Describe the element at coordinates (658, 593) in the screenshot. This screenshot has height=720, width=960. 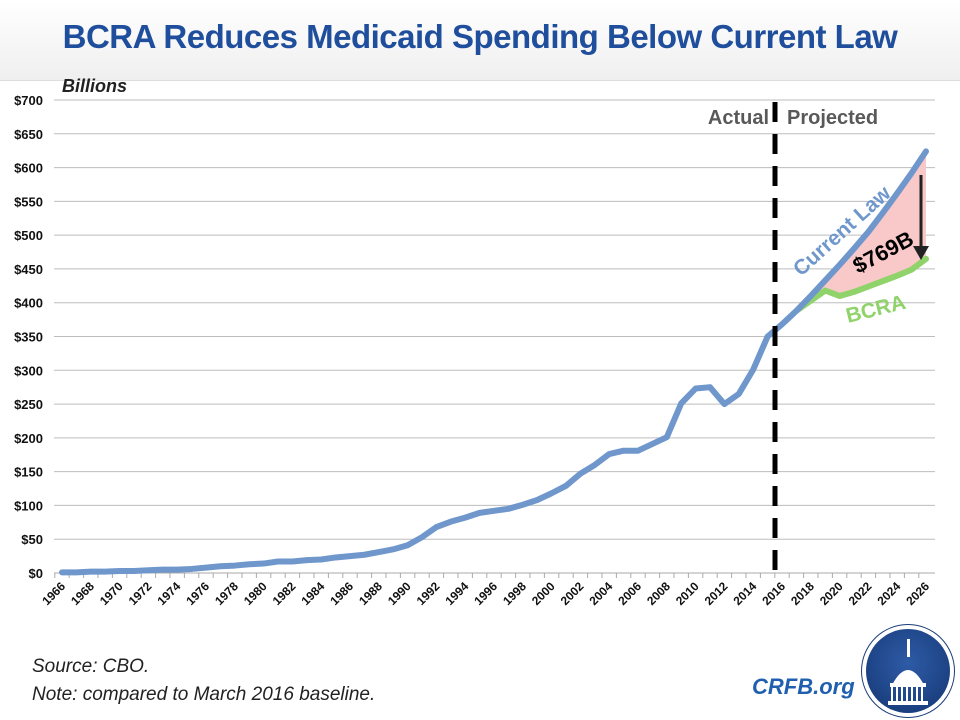
I see `x-tick-label: 2008` at that location.